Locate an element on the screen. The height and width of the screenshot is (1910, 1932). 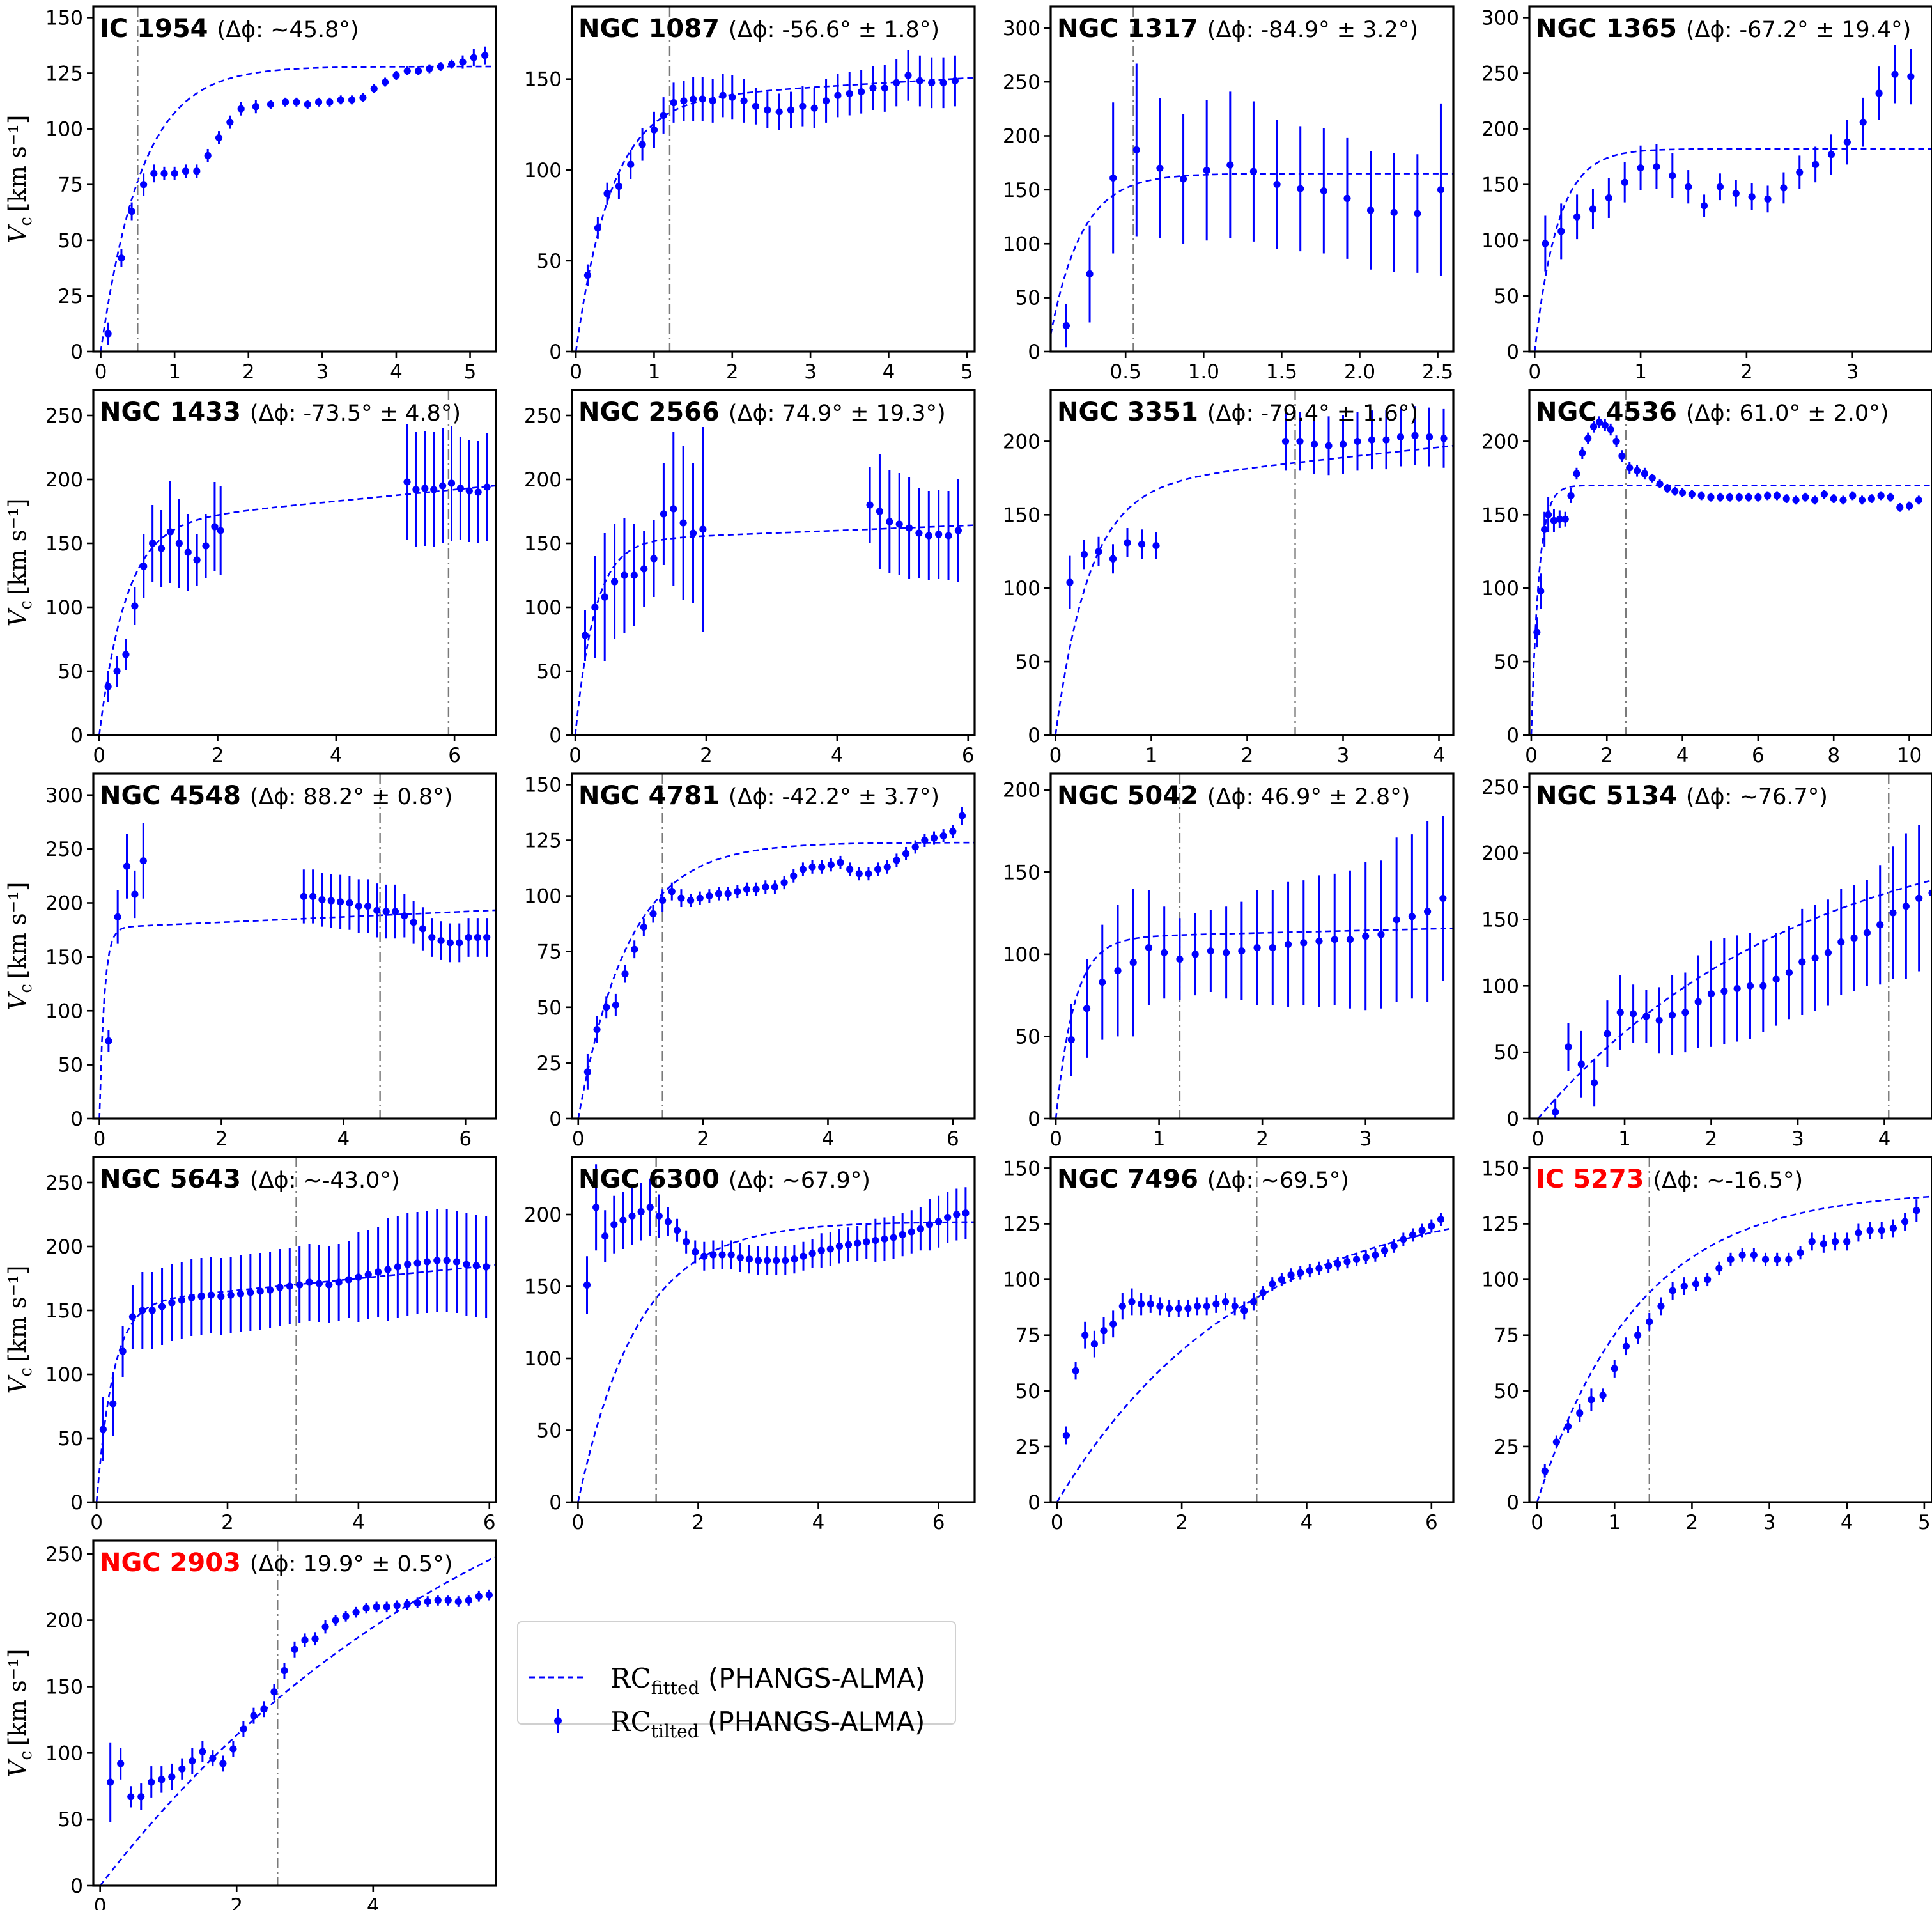
legend-box is located at coordinates (737, 1673).